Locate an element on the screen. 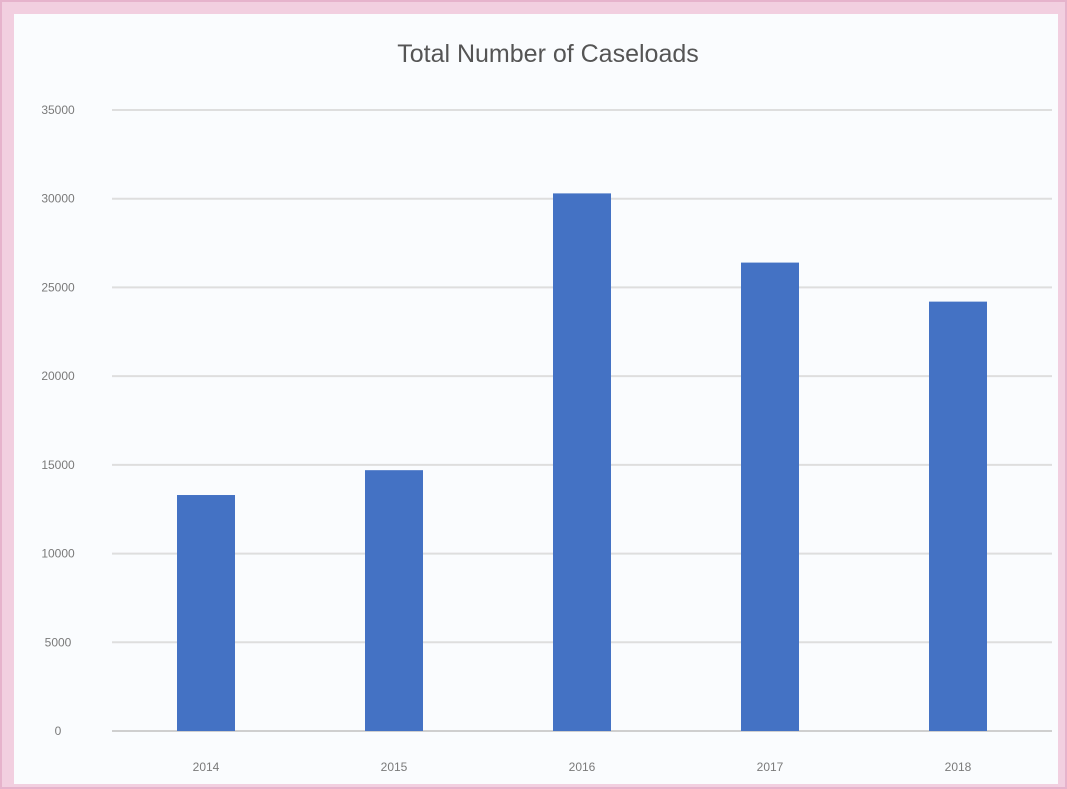  y-tick-label: 35000 is located at coordinates (58, 110).